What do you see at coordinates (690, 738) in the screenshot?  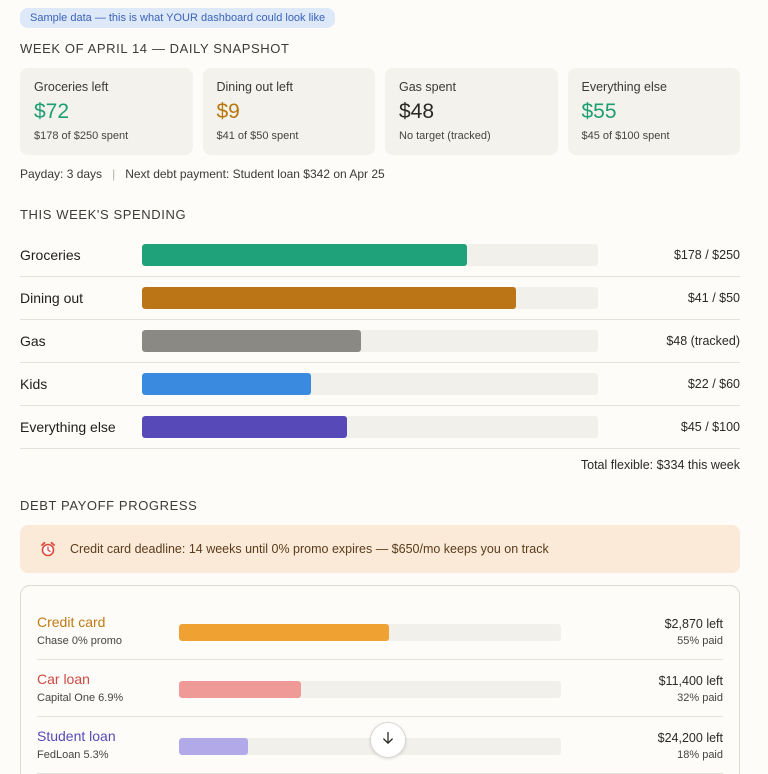 I see `debt-remaining: $24,200 left` at bounding box center [690, 738].